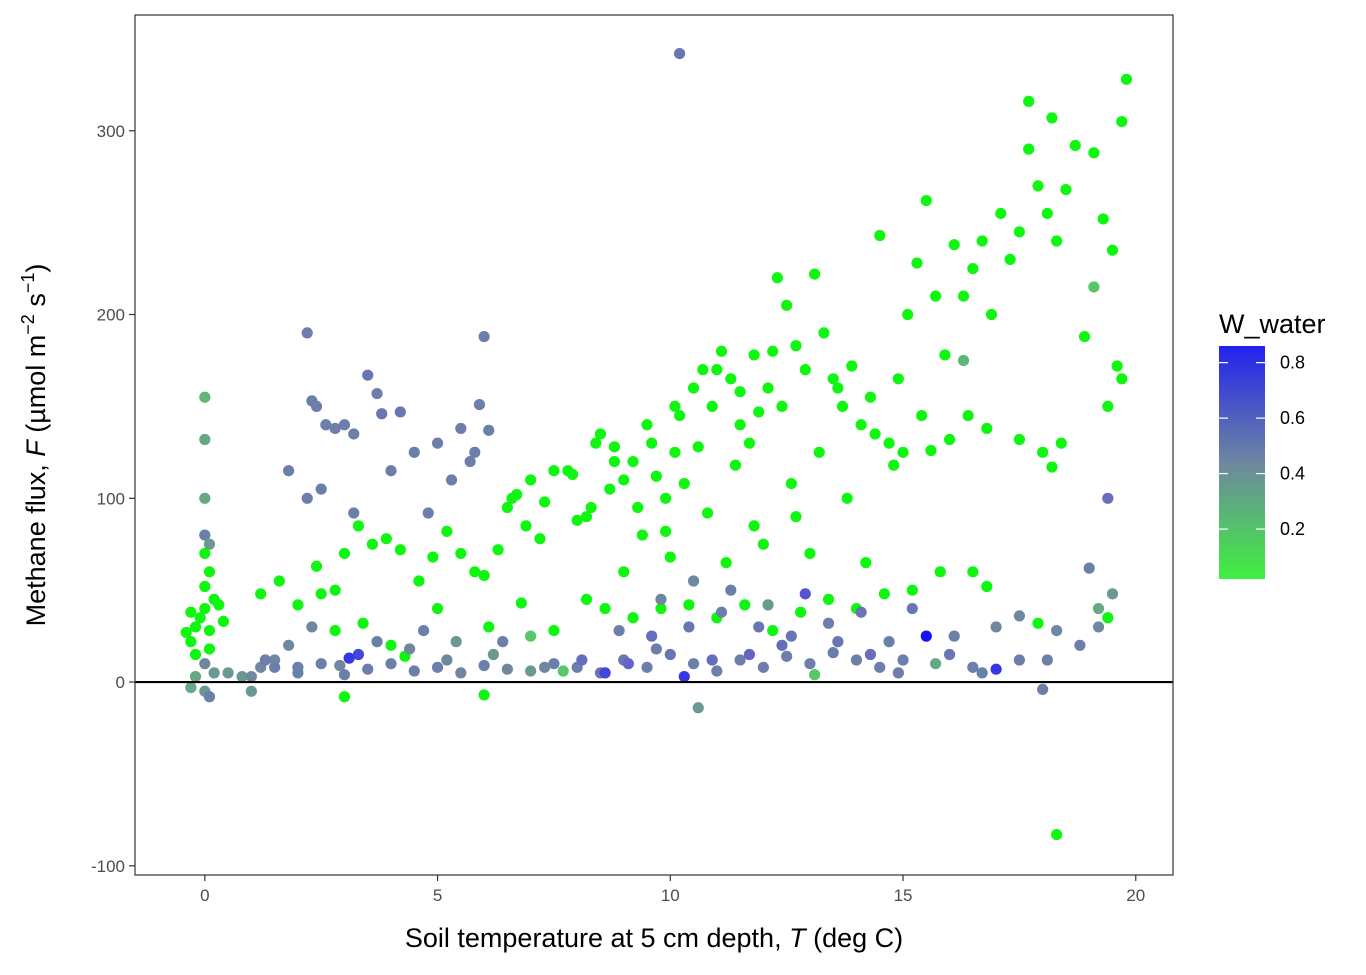  What do you see at coordinates (903, 895) in the screenshot?
I see `x-tick-label: 15` at bounding box center [903, 895].